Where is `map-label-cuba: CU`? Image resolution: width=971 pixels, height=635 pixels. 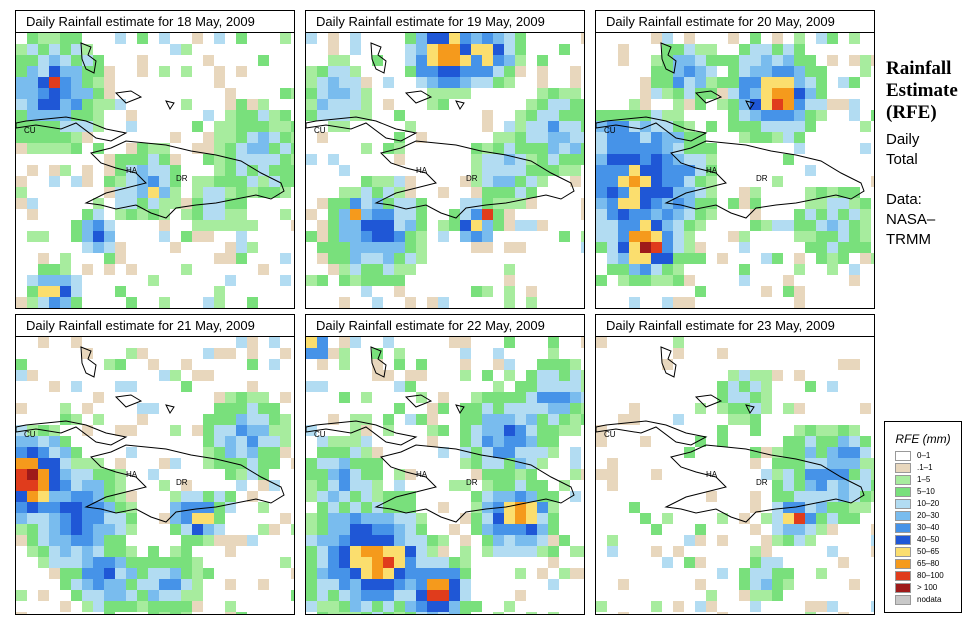 map-label-cuba: CU is located at coordinates (610, 130).